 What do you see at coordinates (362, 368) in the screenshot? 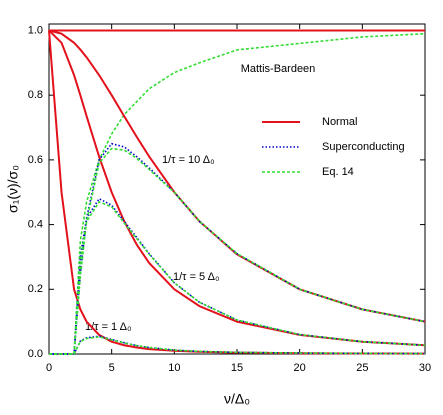
I see `x-tick-label: 25` at bounding box center [362, 368].